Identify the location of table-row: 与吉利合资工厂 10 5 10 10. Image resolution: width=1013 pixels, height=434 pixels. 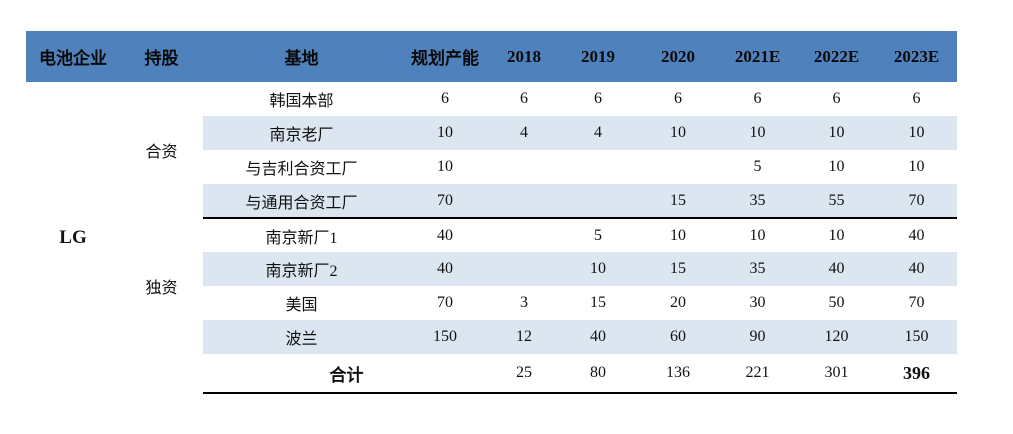
(491, 167).